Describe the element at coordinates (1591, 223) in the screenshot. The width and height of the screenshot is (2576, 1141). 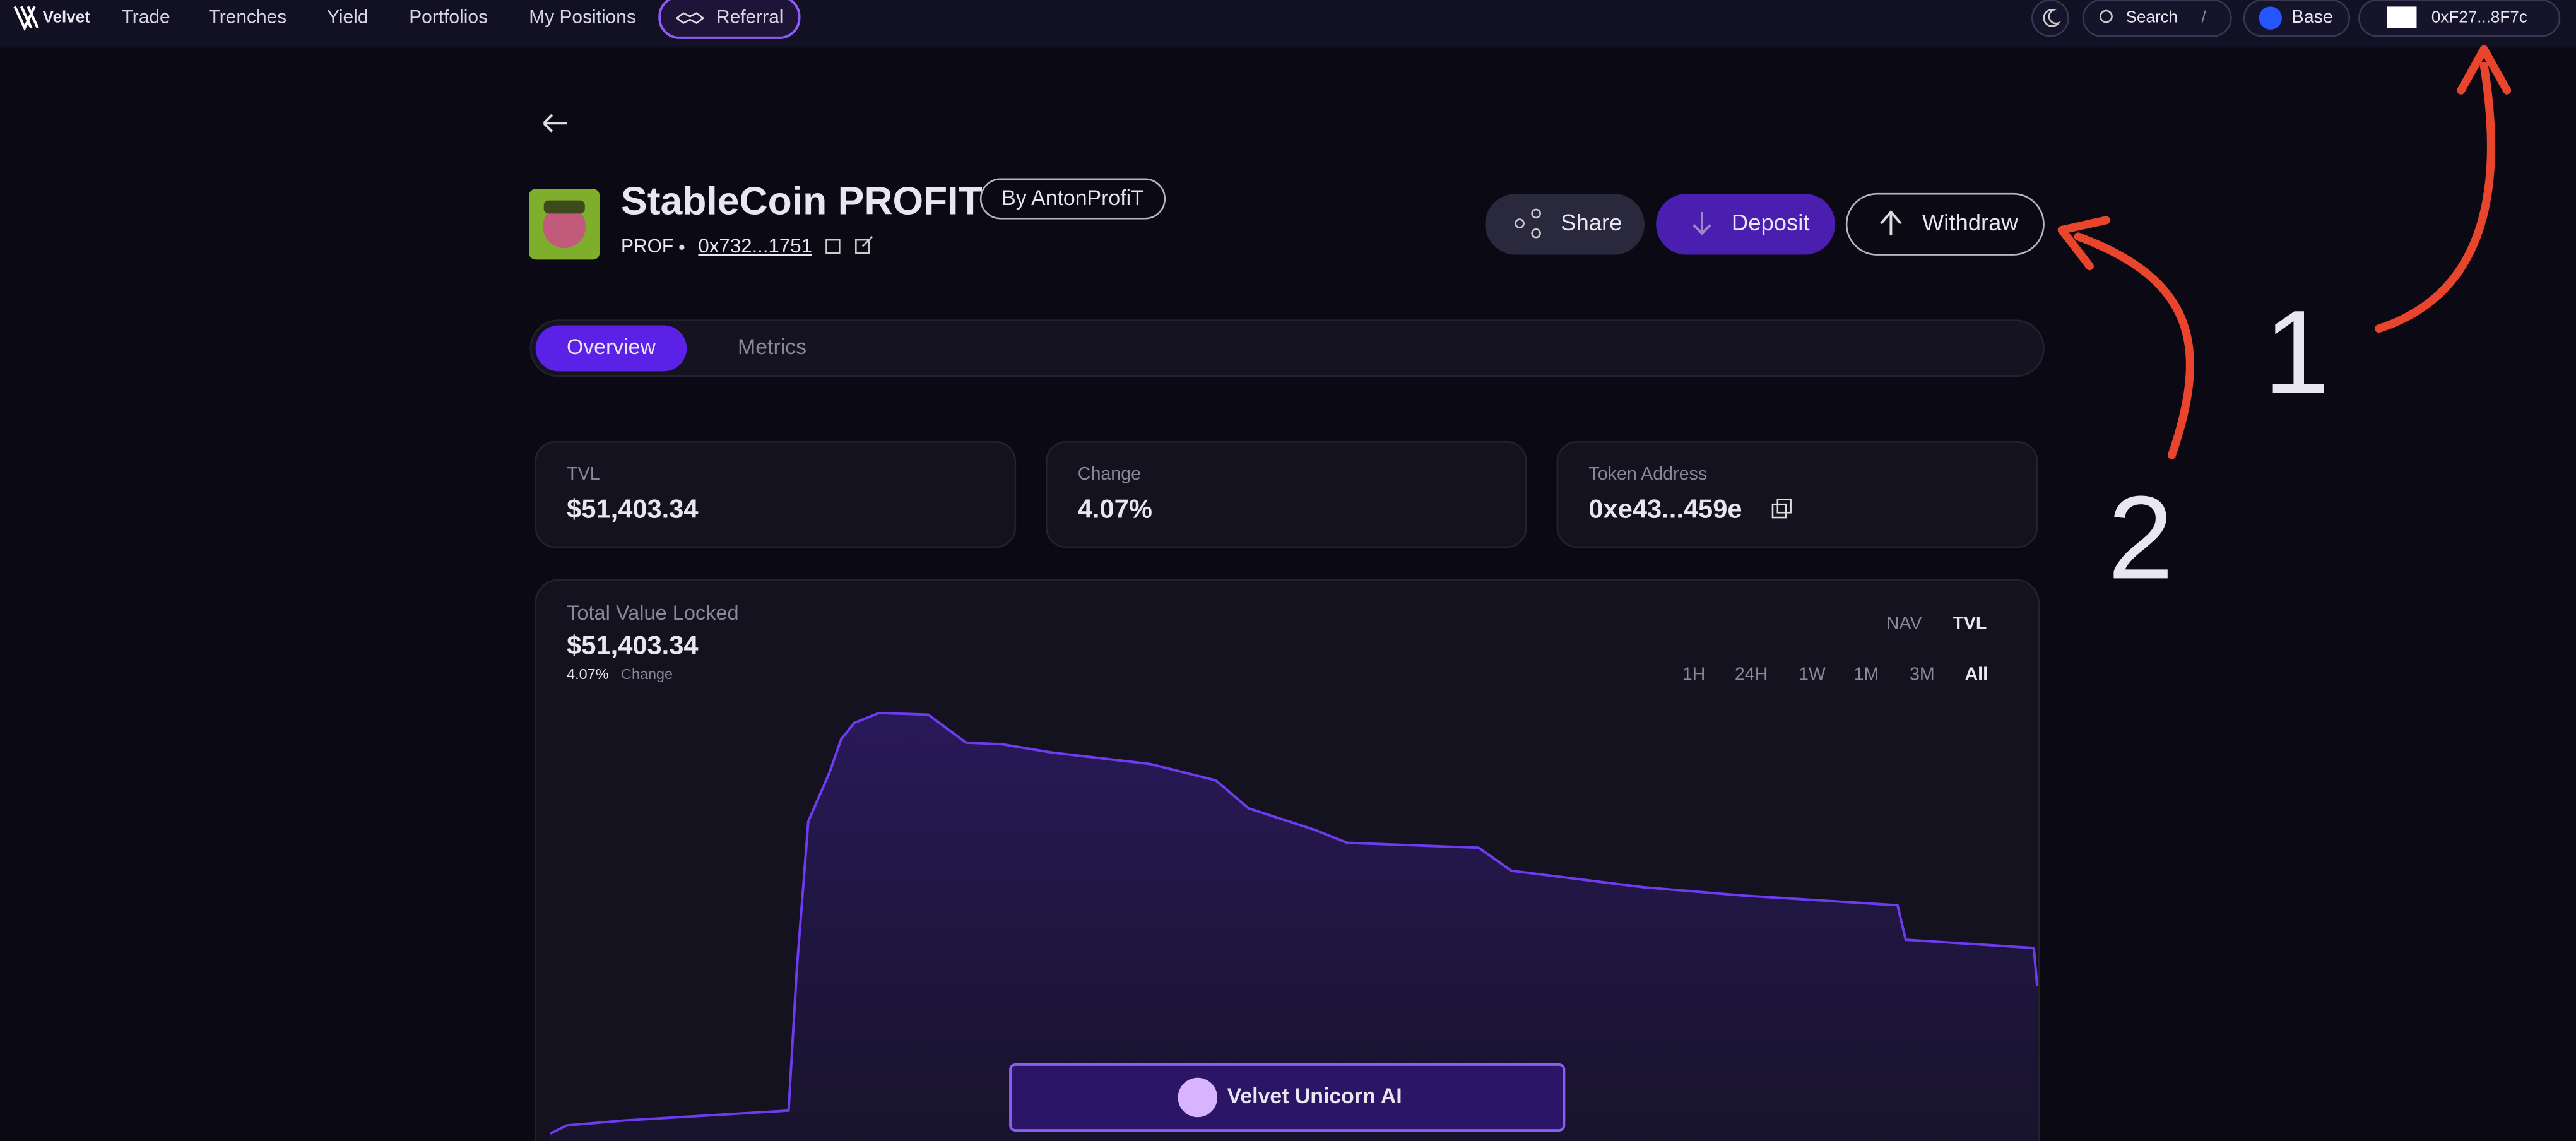
I see `share-label: Share` at that location.